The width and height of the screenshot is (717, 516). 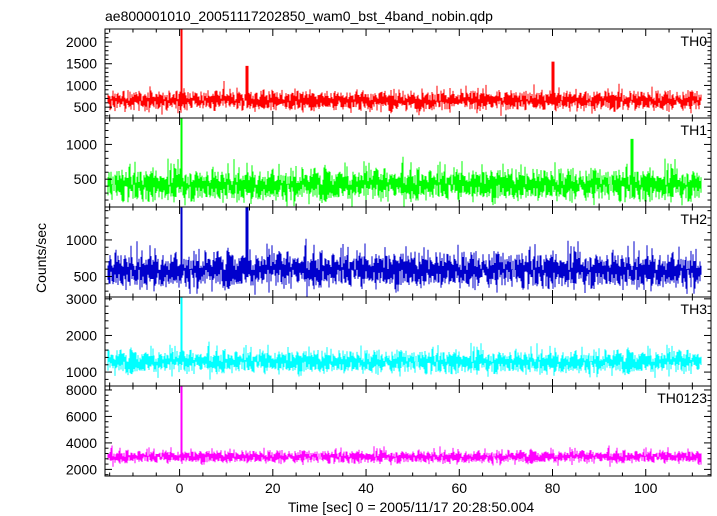 What do you see at coordinates (694, 219) in the screenshot?
I see `panel-label: TH2` at bounding box center [694, 219].